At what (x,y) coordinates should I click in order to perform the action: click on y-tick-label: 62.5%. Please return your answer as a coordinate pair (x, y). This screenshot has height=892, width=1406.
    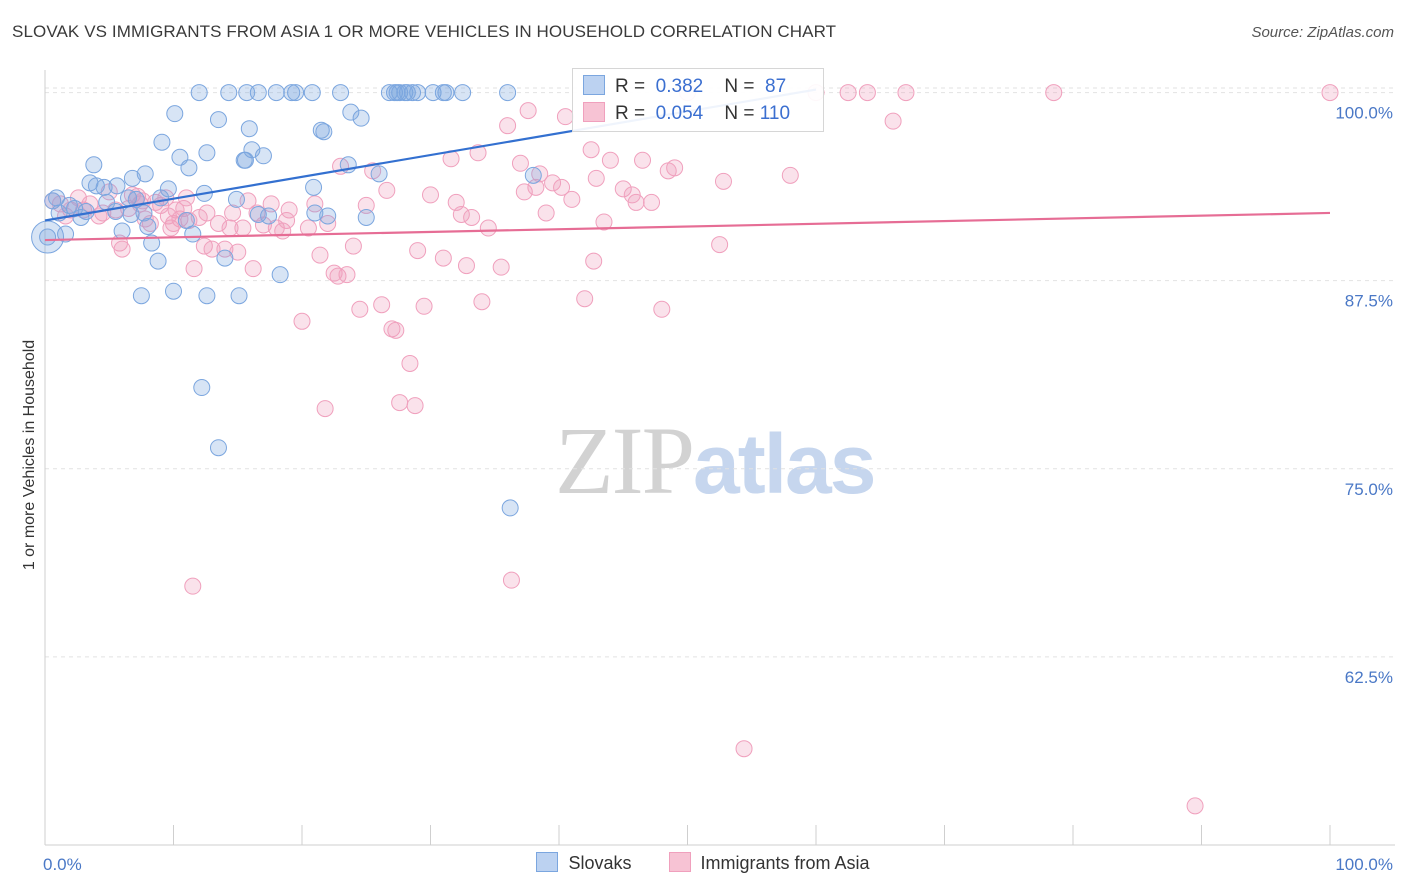
    Looking at the image, I should click on (1369, 677).